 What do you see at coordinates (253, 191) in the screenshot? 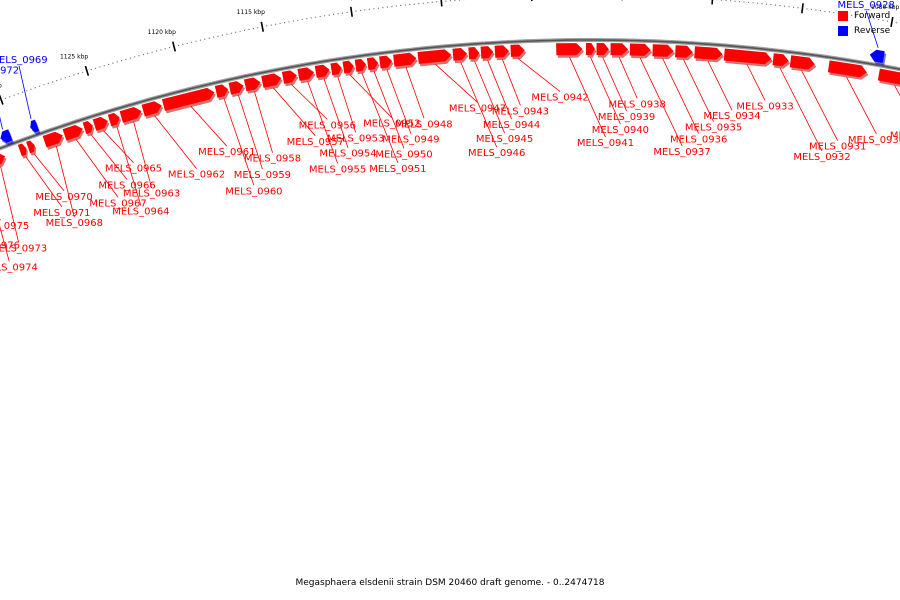
I see `gene-label-MELS_0960: MELS_0960` at bounding box center [253, 191].